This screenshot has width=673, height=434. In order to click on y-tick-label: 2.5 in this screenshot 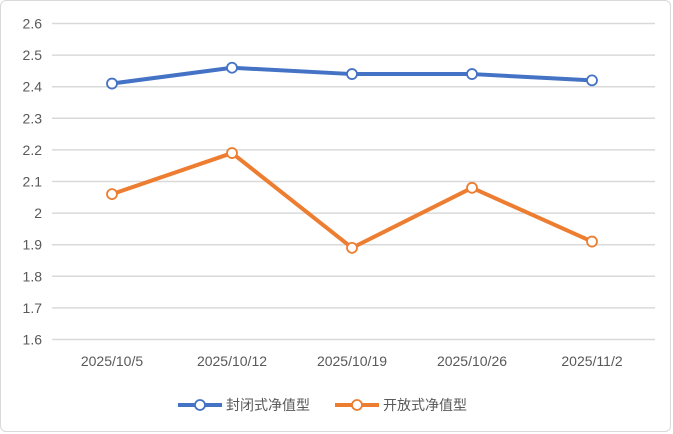, I will do `click(33, 55)`.